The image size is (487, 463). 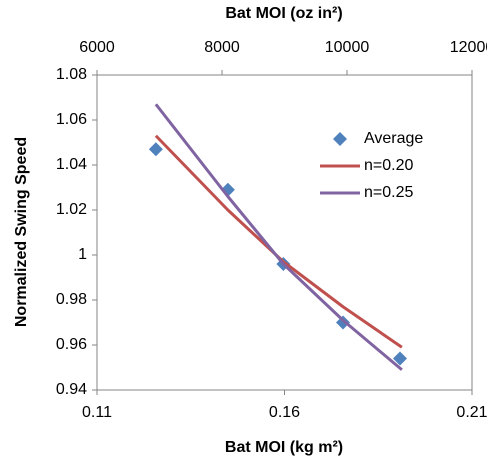 I want to click on x2-tick-label: 8000, so click(x=222, y=47).